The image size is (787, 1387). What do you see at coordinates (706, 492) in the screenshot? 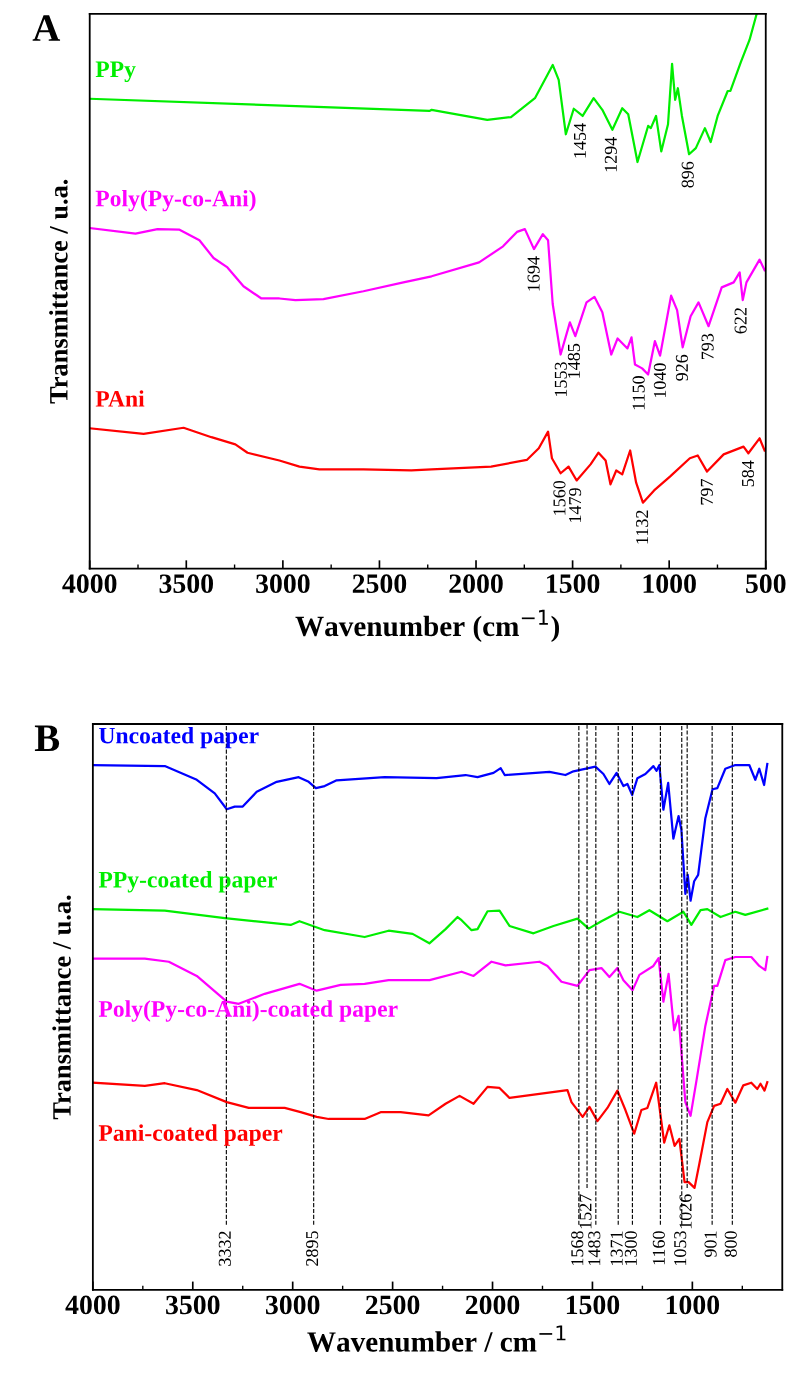
I see `annotation: 797` at bounding box center [706, 492].